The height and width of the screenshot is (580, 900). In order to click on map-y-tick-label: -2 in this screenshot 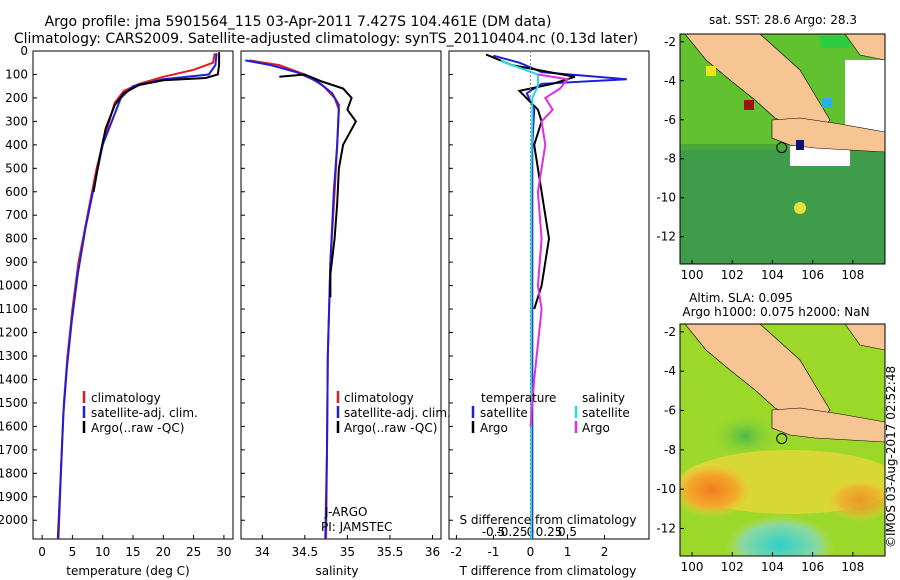, I will do `click(670, 42)`.